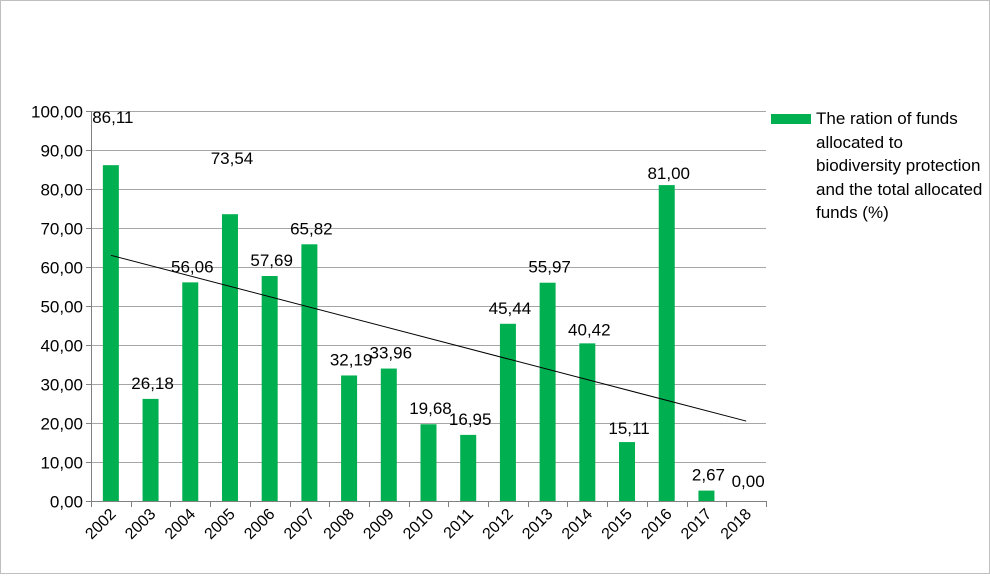  I want to click on data-label: 40,42, so click(589, 329).